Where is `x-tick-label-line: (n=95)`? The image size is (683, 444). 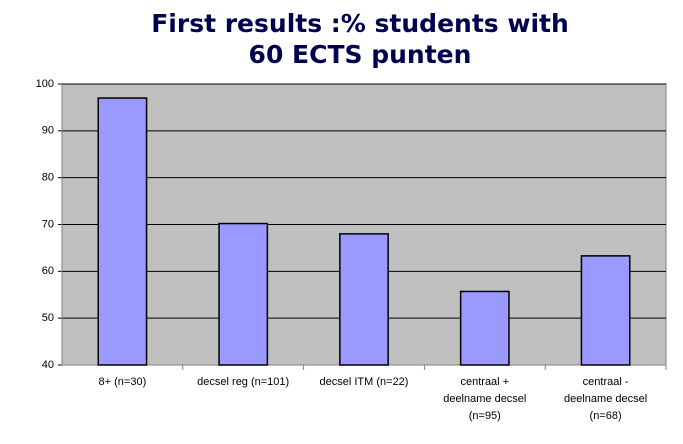 x-tick-label-line: (n=95) is located at coordinates (485, 416).